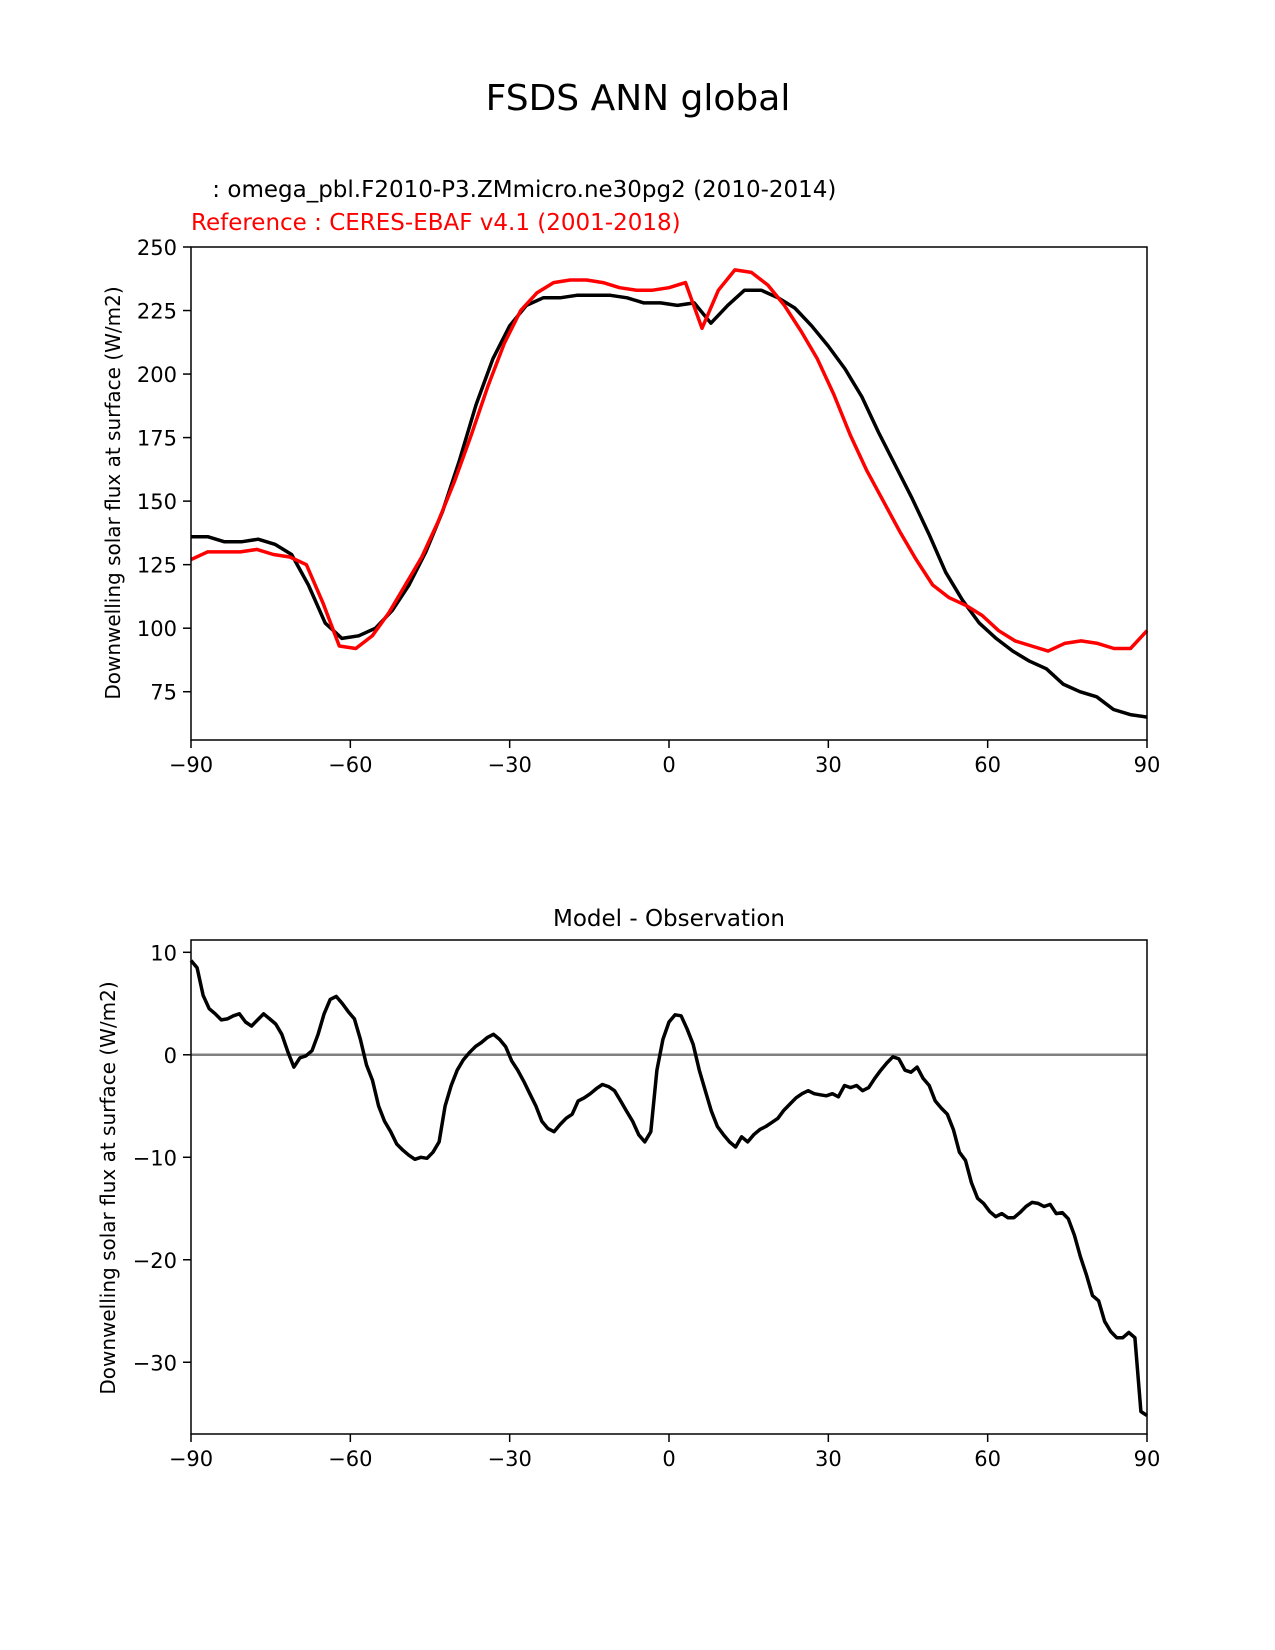 This screenshot has width=1275, height=1650. Describe the element at coordinates (350, 765) in the screenshot. I see `top-x-tick-label: −60` at that location.